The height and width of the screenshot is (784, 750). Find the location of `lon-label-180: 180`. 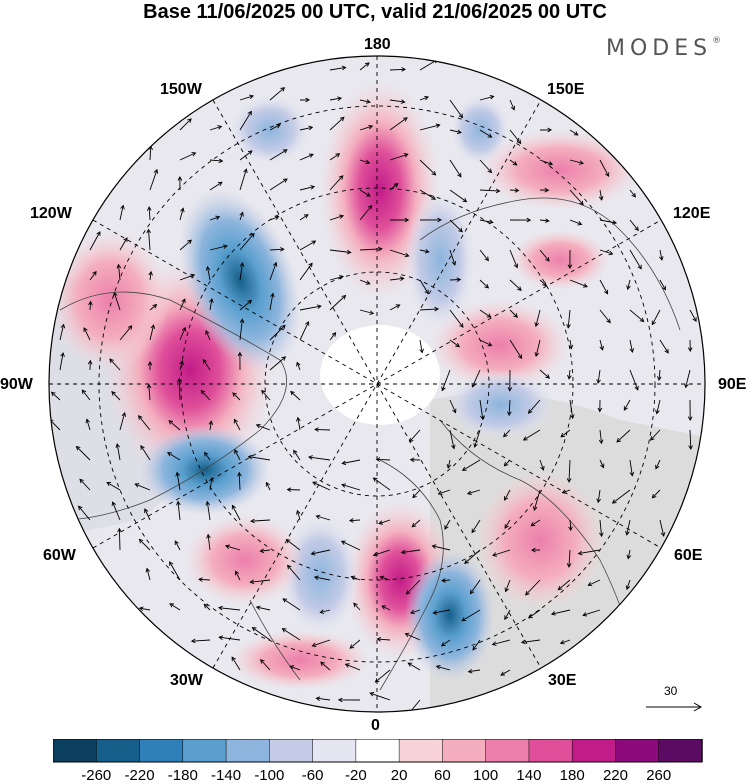

lon-label-180: 180 is located at coordinates (377, 45).